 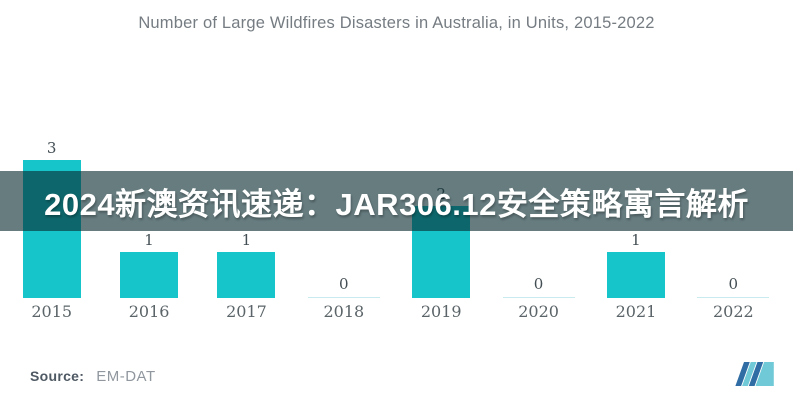 What do you see at coordinates (538, 297) in the screenshot?
I see `zero-baseline-2020` at bounding box center [538, 297].